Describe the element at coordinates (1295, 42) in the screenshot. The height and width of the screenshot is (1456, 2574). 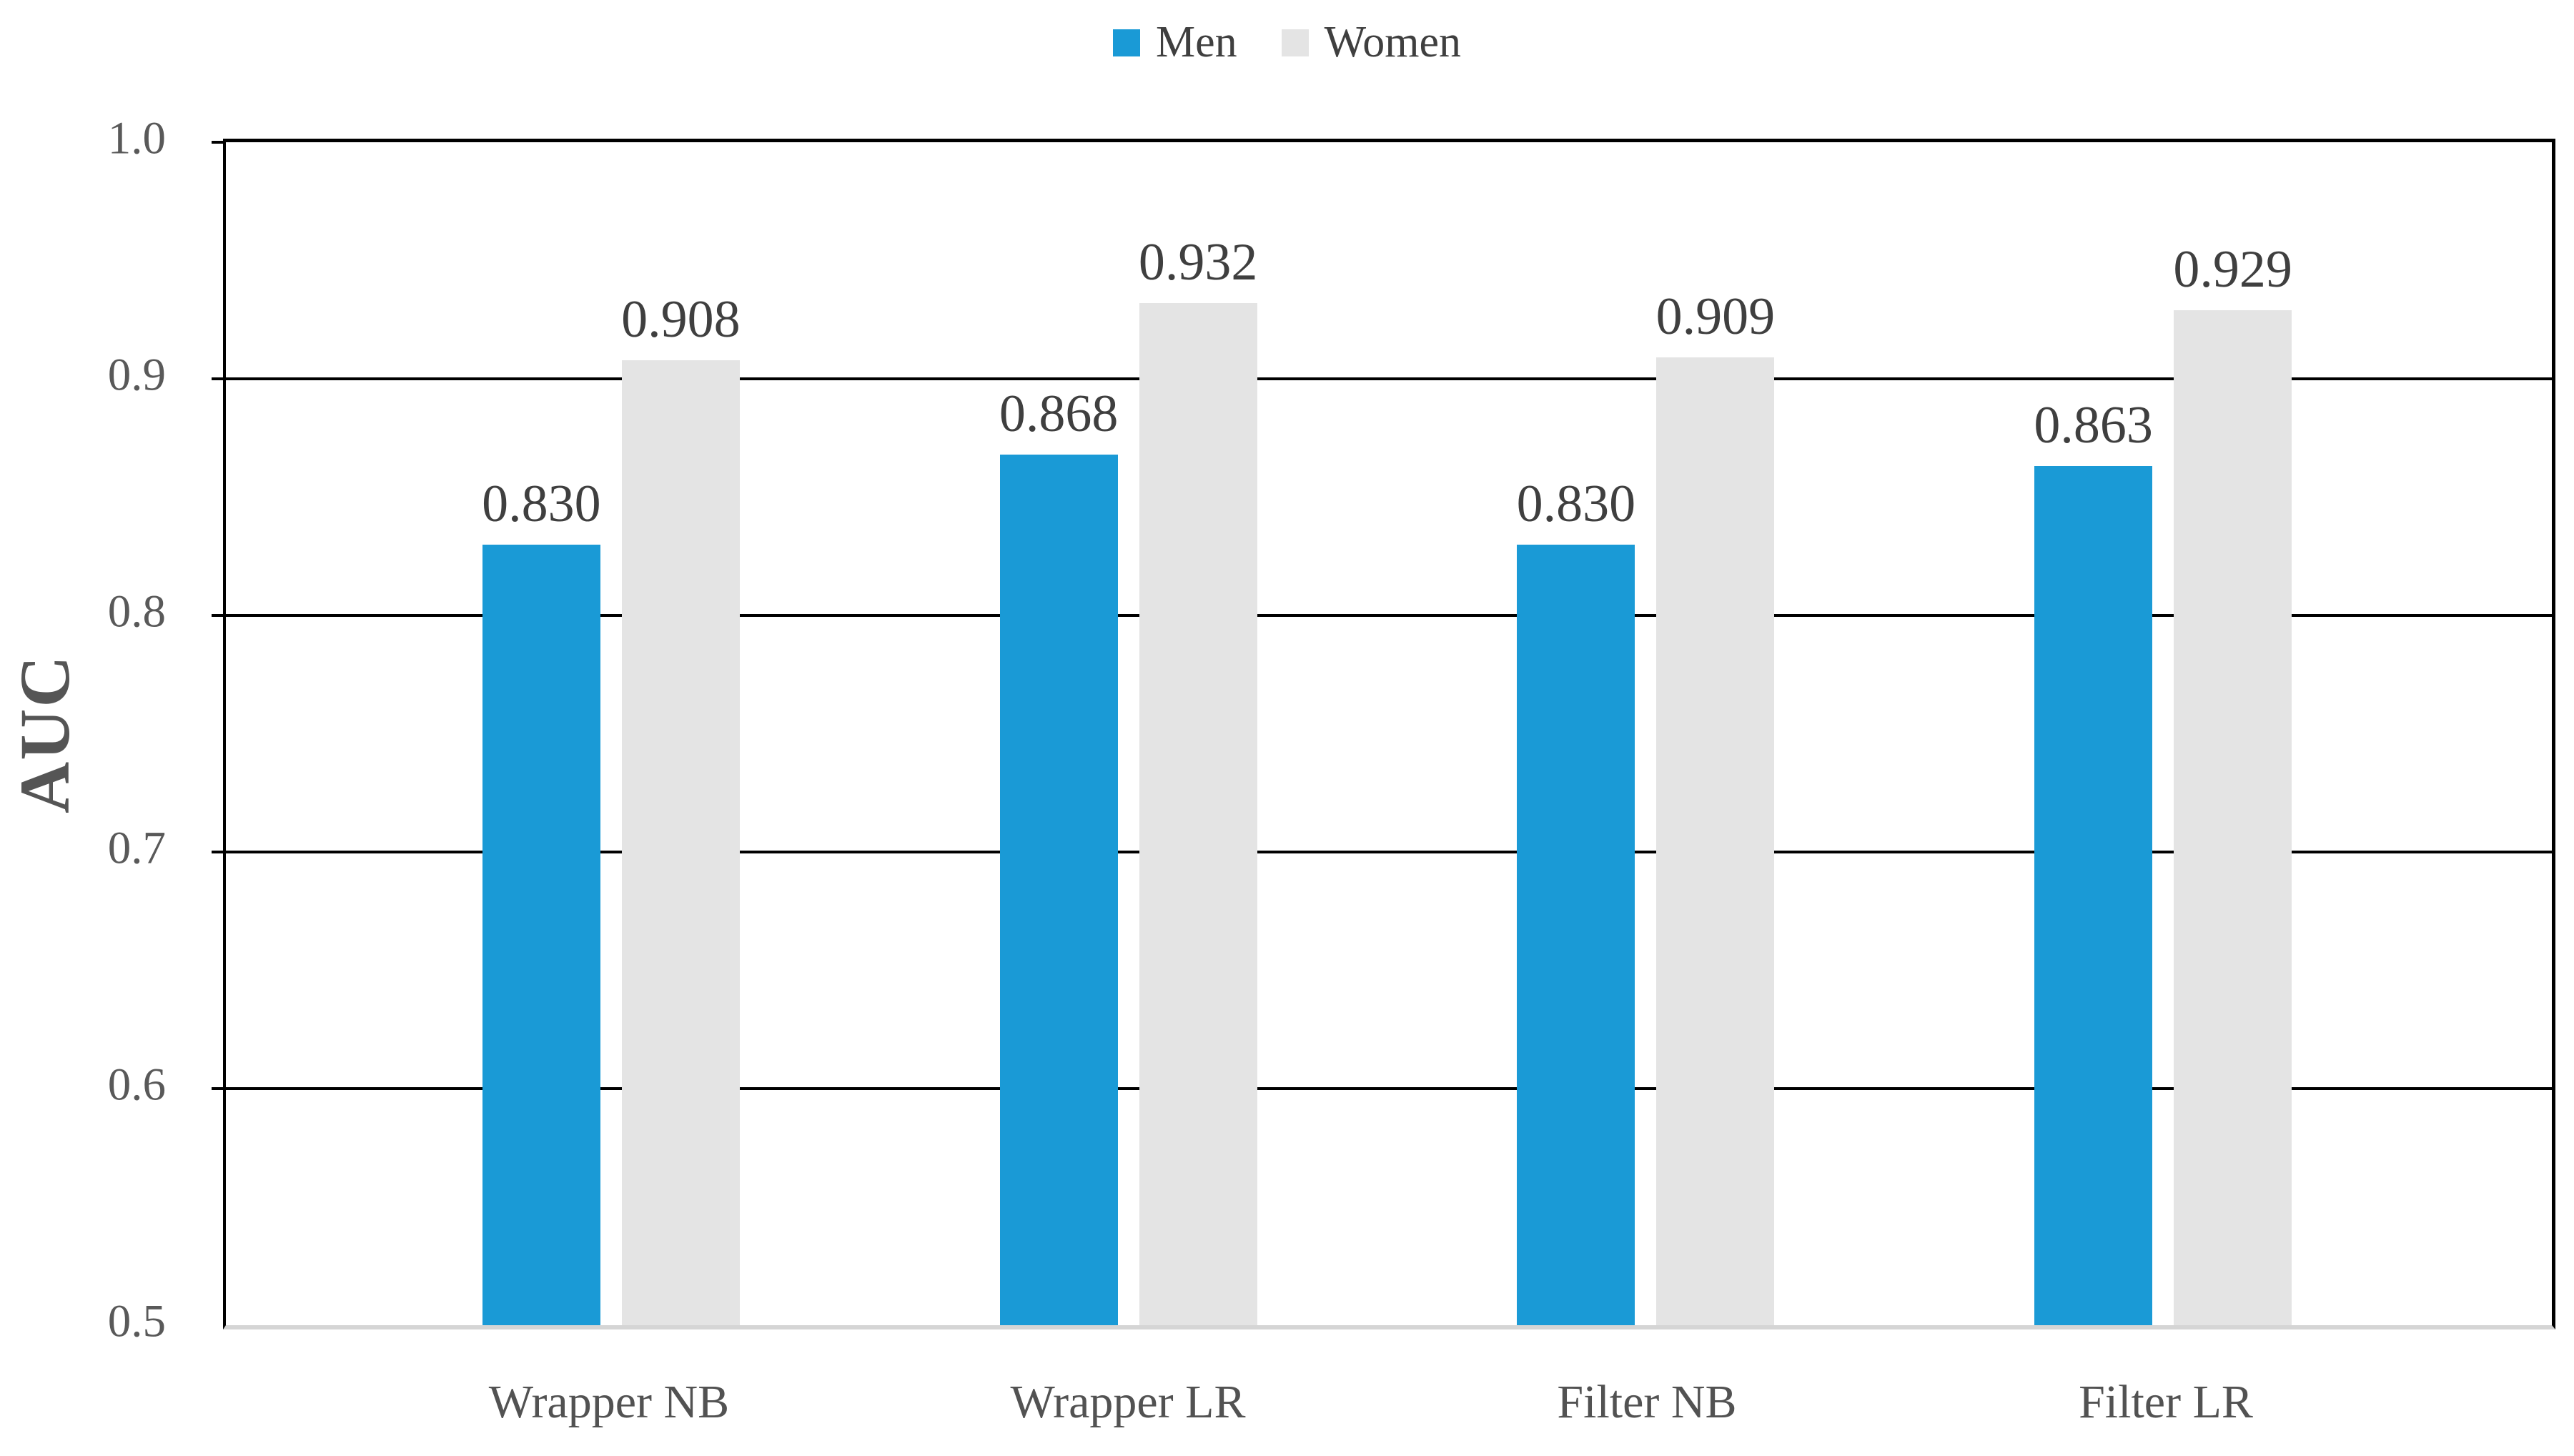
I see `legend-swatch-women` at that location.